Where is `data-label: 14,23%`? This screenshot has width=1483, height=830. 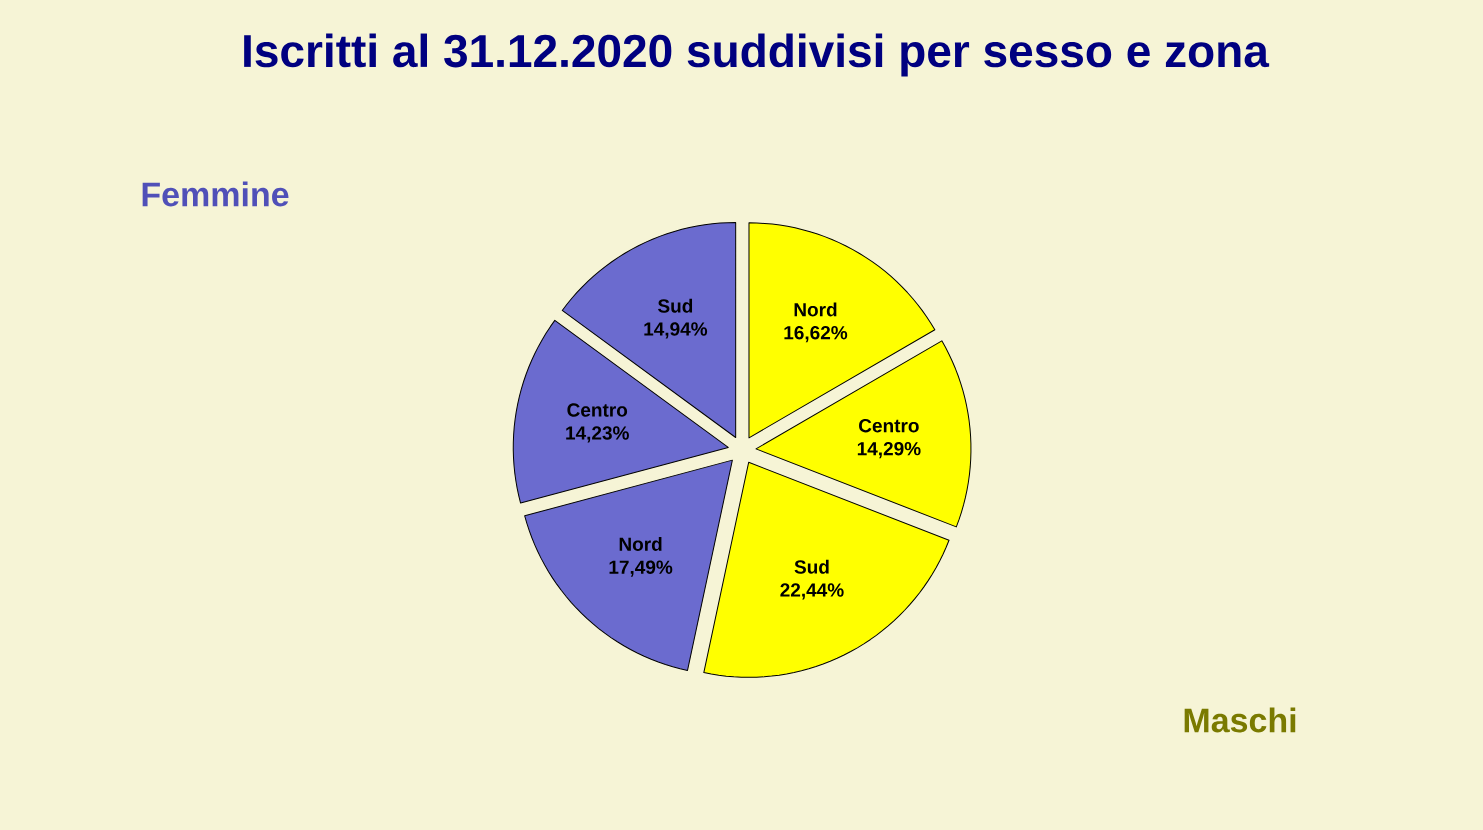
data-label: 14,23% is located at coordinates (597, 434).